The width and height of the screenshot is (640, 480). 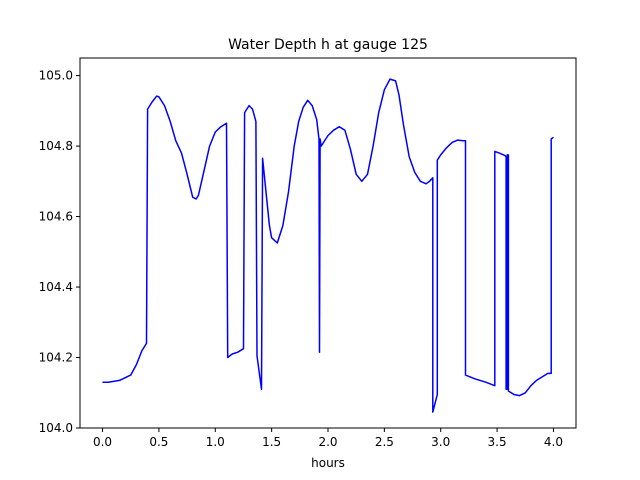 I want to click on x-tick-label: 0.5, so click(x=158, y=442).